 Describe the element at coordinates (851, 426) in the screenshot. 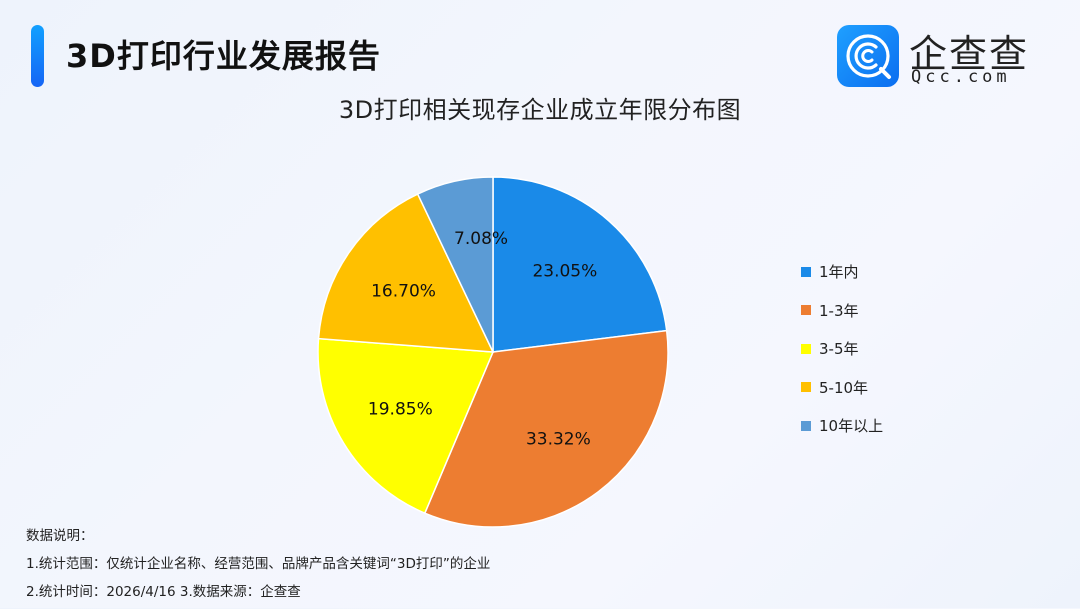

I see `legend-label: 10年以上` at that location.